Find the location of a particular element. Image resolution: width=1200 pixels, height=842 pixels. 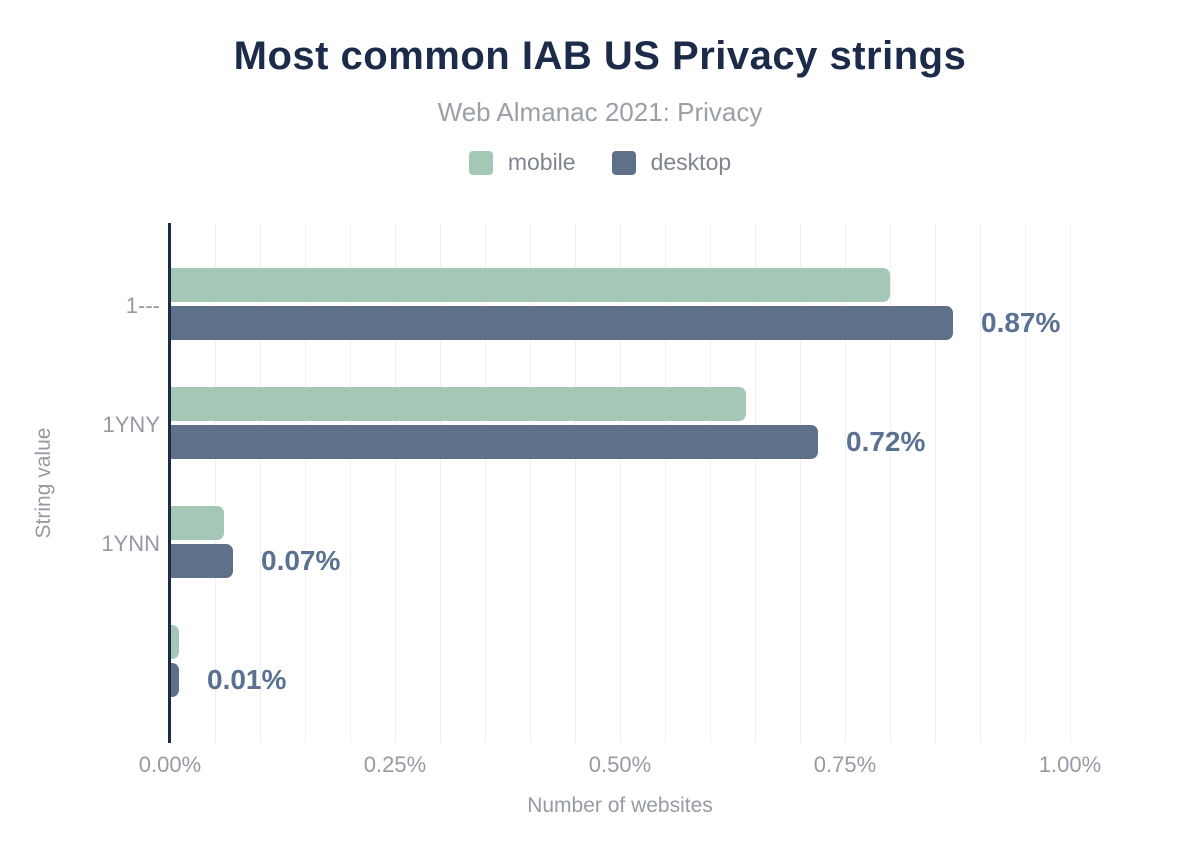

bar-mobile-1--- is located at coordinates (530, 285).